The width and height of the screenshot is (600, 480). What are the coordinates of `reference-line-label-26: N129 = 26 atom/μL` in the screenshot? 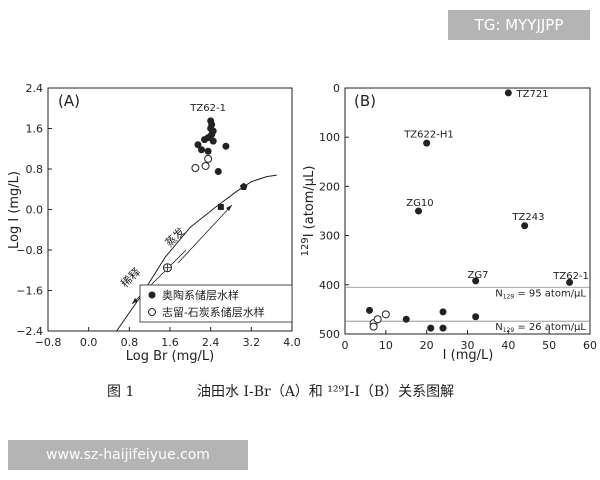 It's located at (540, 328).